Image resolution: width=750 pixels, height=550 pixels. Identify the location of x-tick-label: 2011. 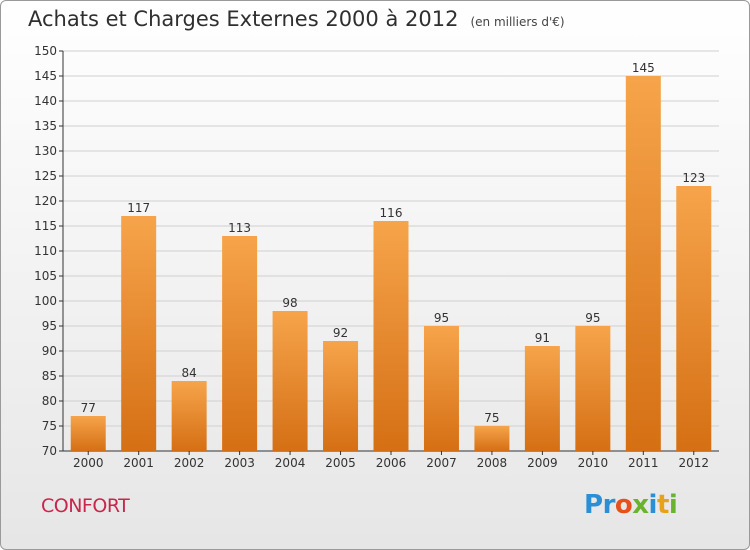
(643, 463).